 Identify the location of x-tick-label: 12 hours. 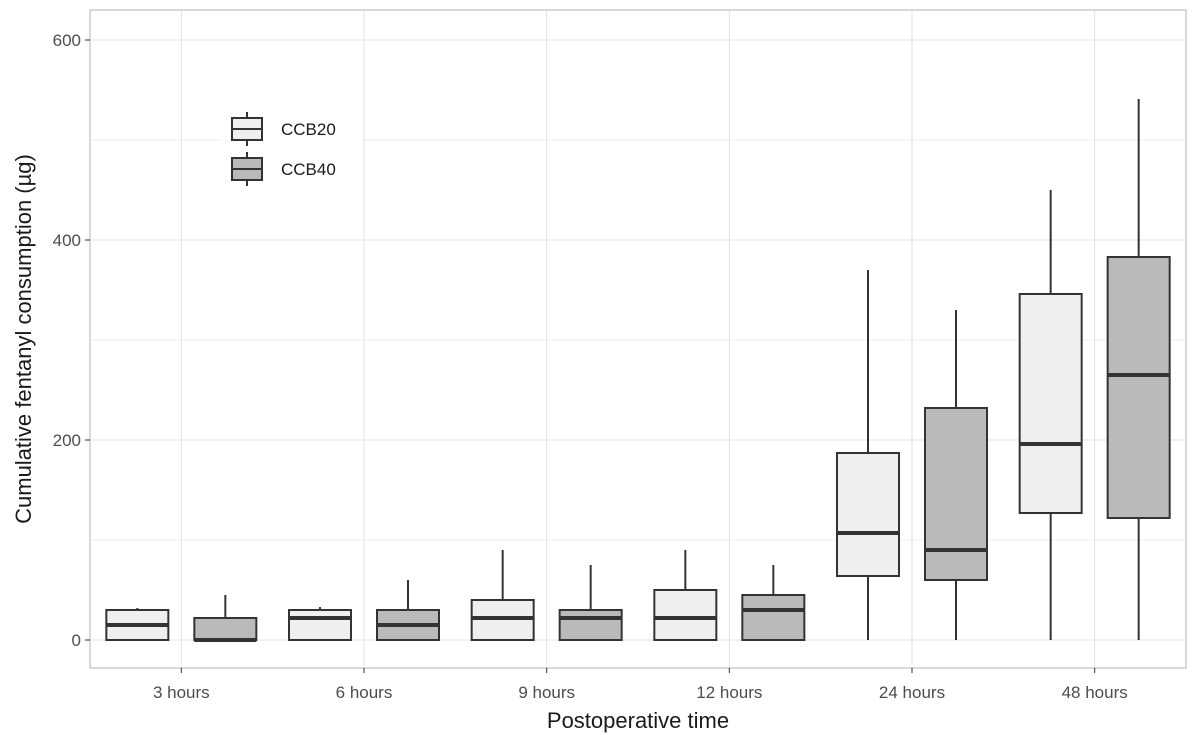
(729, 692).